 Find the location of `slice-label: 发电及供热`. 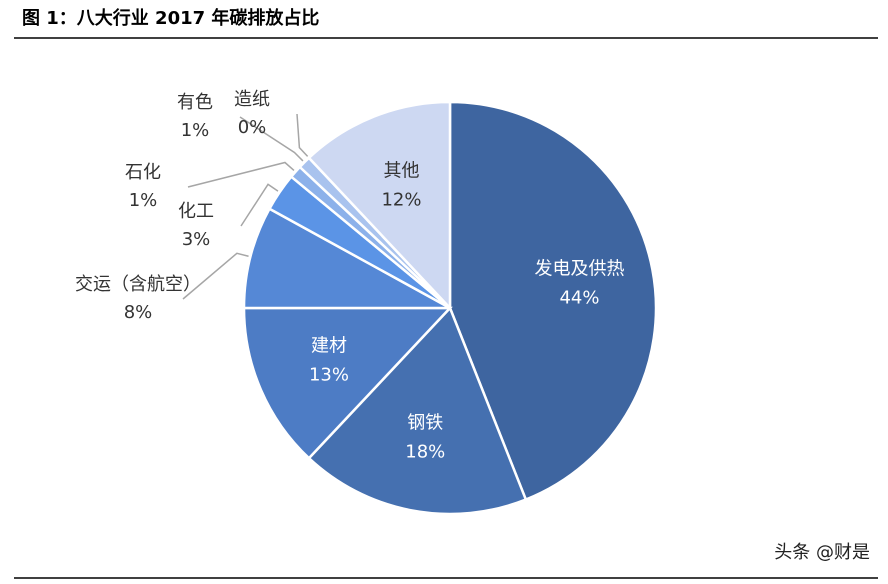

slice-label: 发电及供热 is located at coordinates (580, 268).